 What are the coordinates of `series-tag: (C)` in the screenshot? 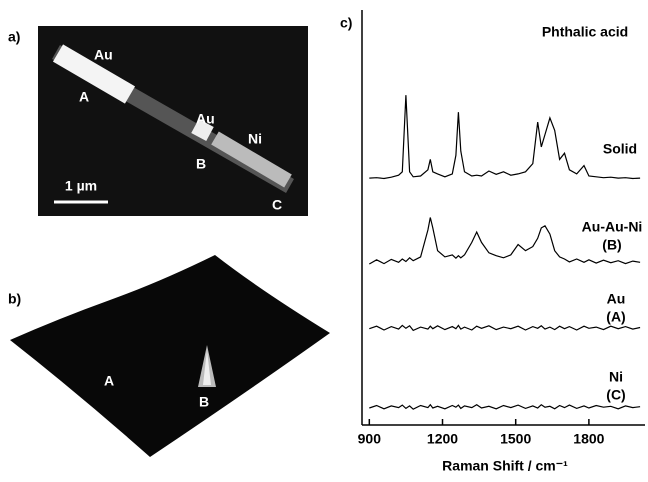 It's located at (615, 395).